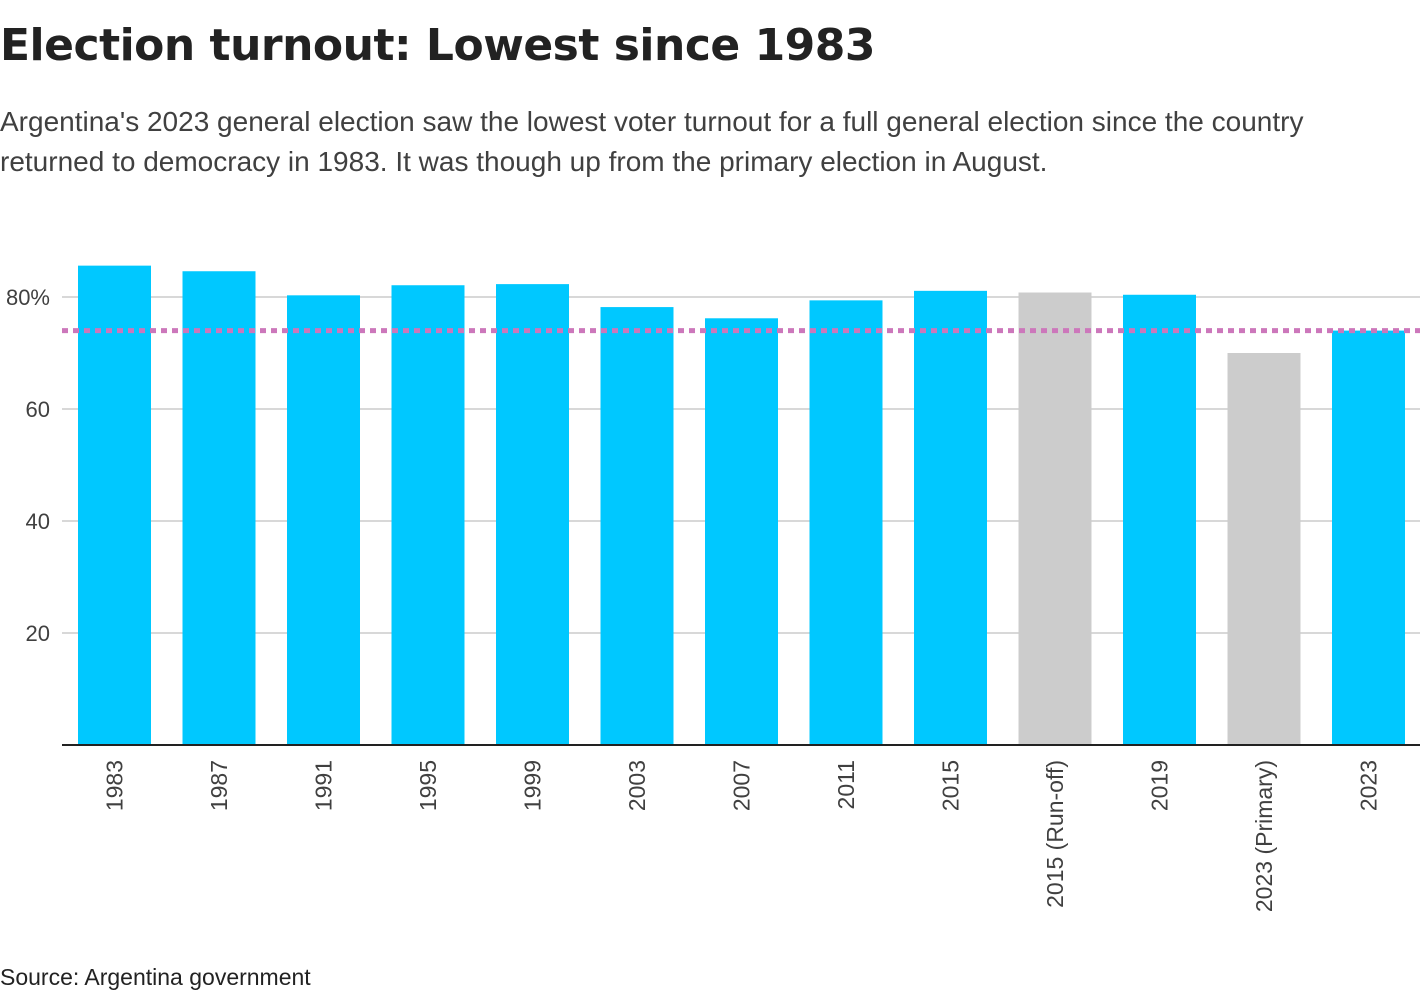 The image size is (1420, 1000). Describe the element at coordinates (115, 785) in the screenshot. I see `x-tick-label: 1983` at that location.